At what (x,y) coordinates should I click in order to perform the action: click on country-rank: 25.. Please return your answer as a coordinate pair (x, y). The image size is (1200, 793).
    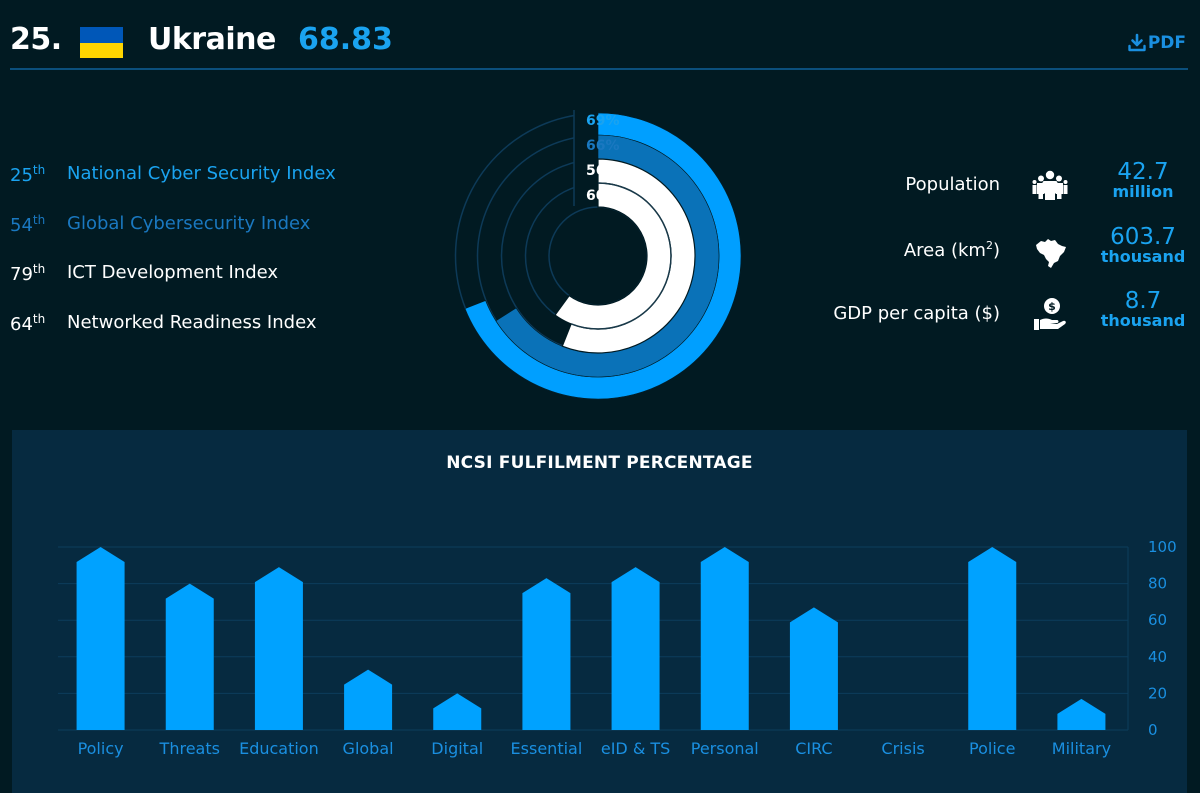
    Looking at the image, I should click on (36, 39).